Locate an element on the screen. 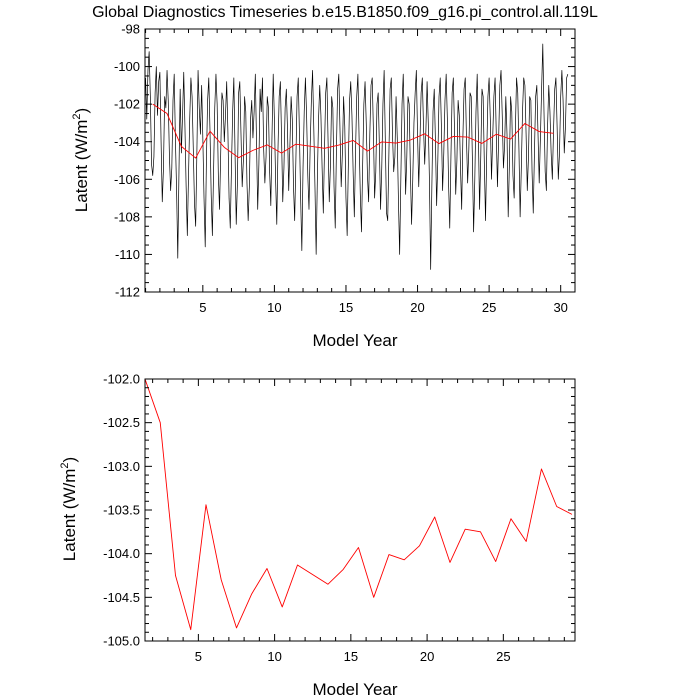 This screenshot has height=700, width=700. top-ylabel-sup: 2 is located at coordinates (77, 116).